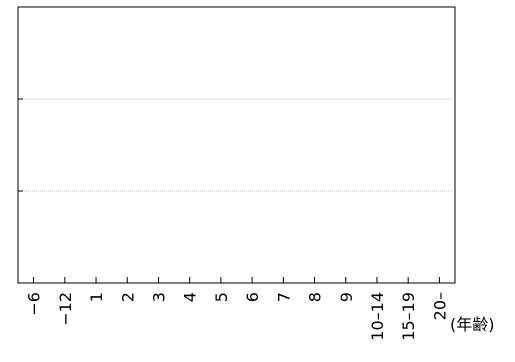 This screenshot has width=515, height=362. I want to click on x-axis-label: (年齢), so click(472, 324).